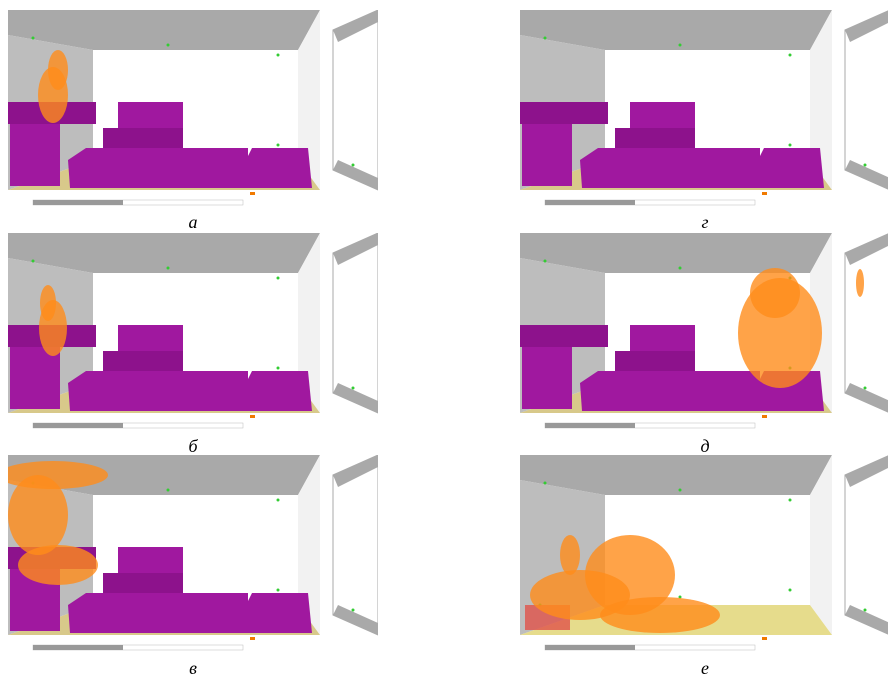  Describe the element at coordinates (705, 222) in the screenshot. I see `caption: г` at that location.